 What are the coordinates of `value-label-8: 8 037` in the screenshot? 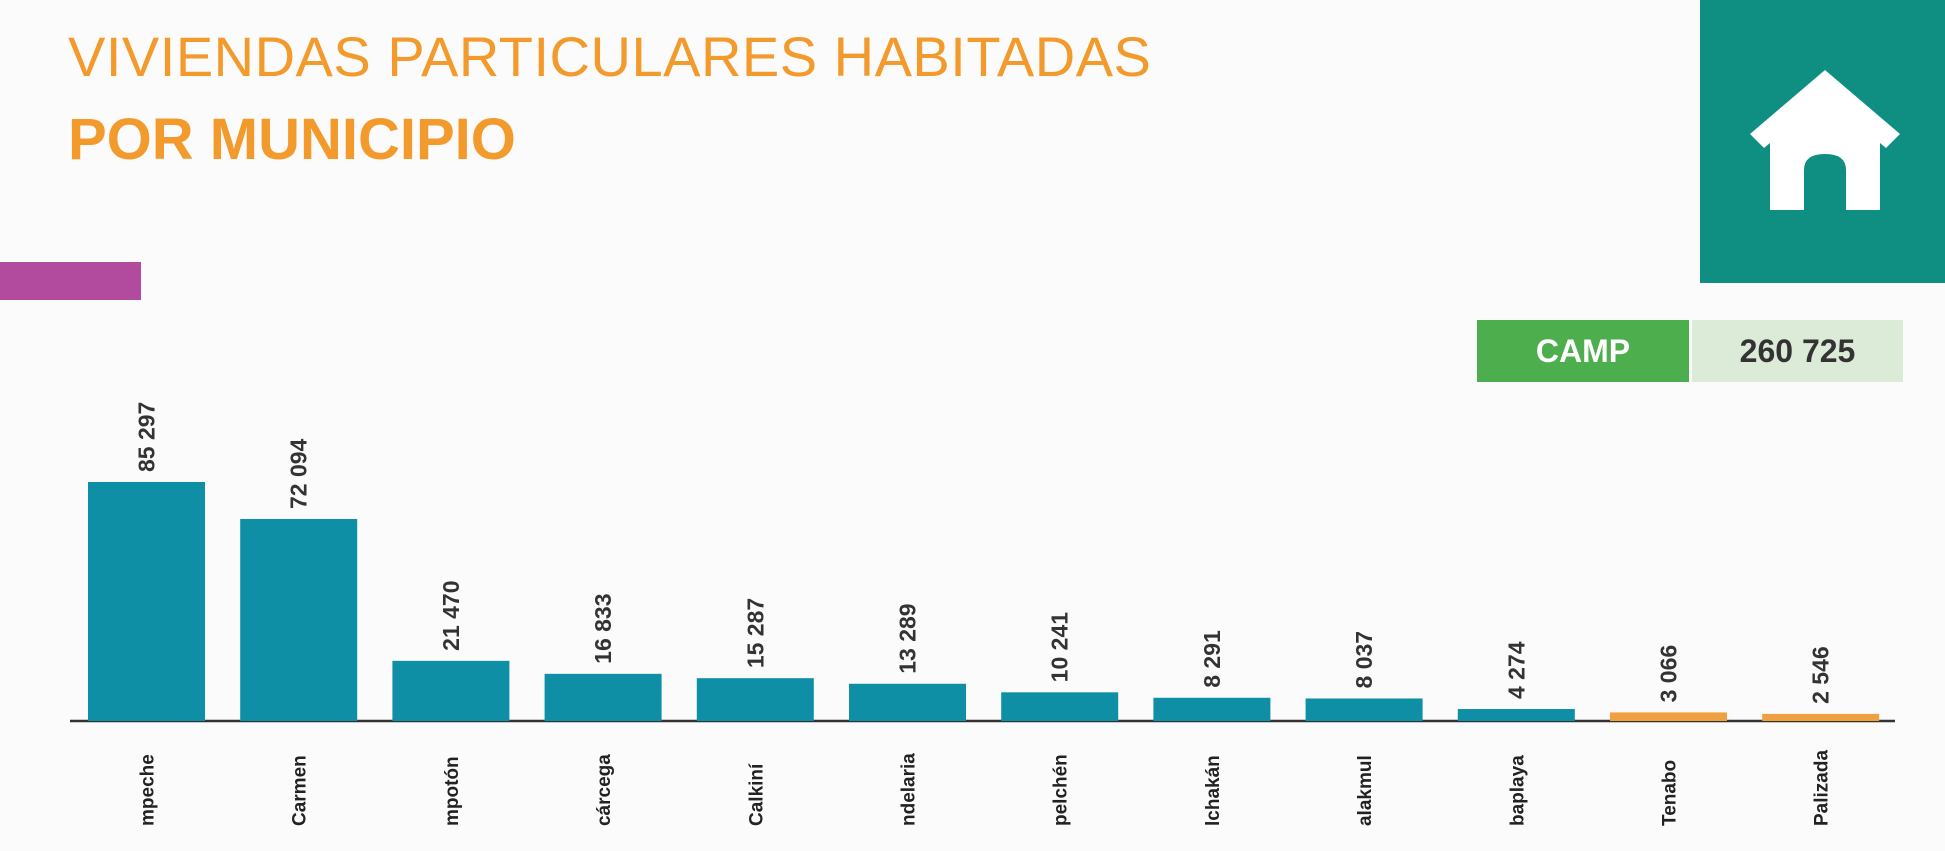 It's located at (1364, 660).